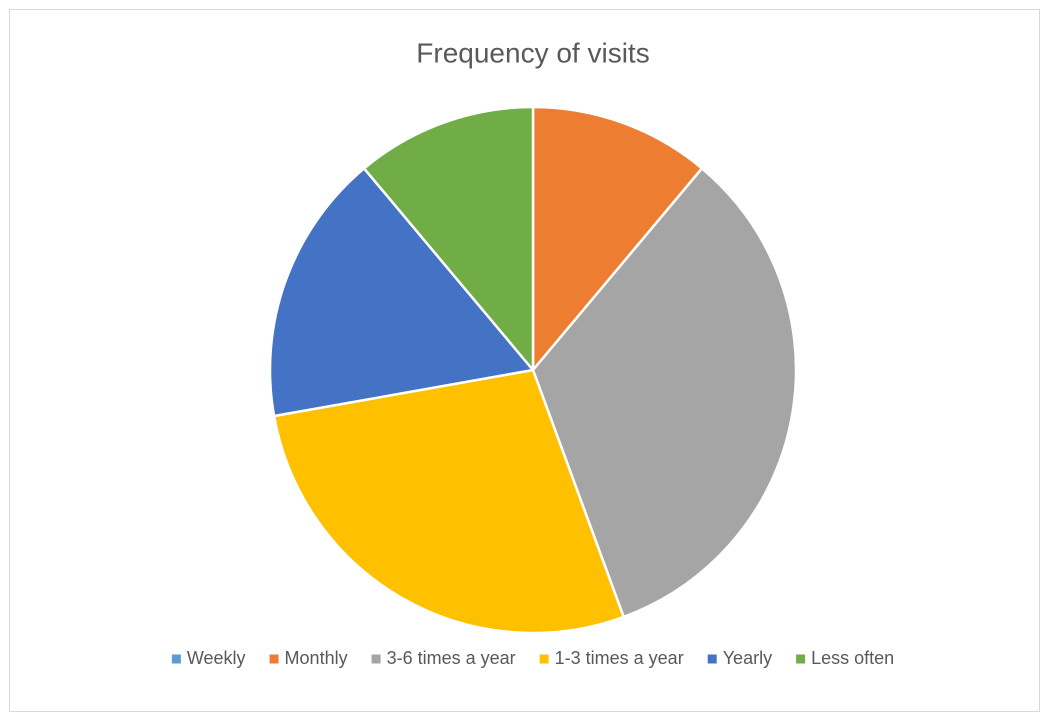  What do you see at coordinates (747, 658) in the screenshot?
I see `legend-label: Yearly` at bounding box center [747, 658].